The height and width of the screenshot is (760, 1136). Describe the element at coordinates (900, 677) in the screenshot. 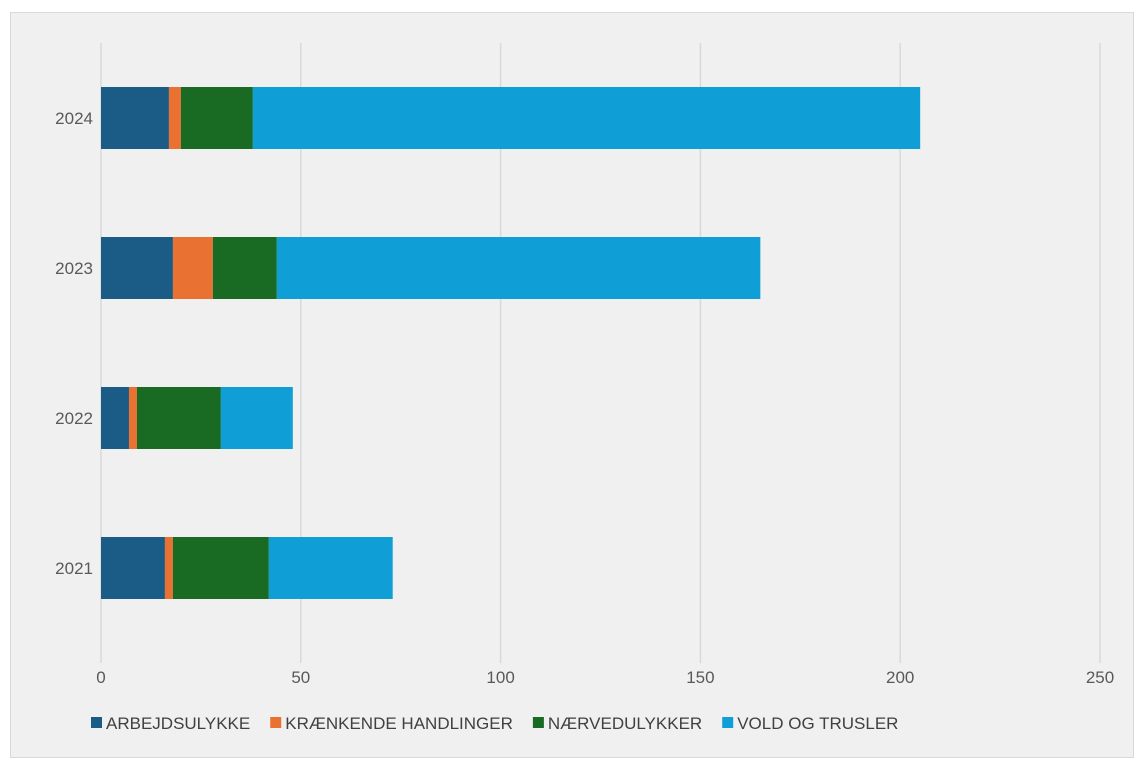

I see `x-tick-label: 200` at that location.